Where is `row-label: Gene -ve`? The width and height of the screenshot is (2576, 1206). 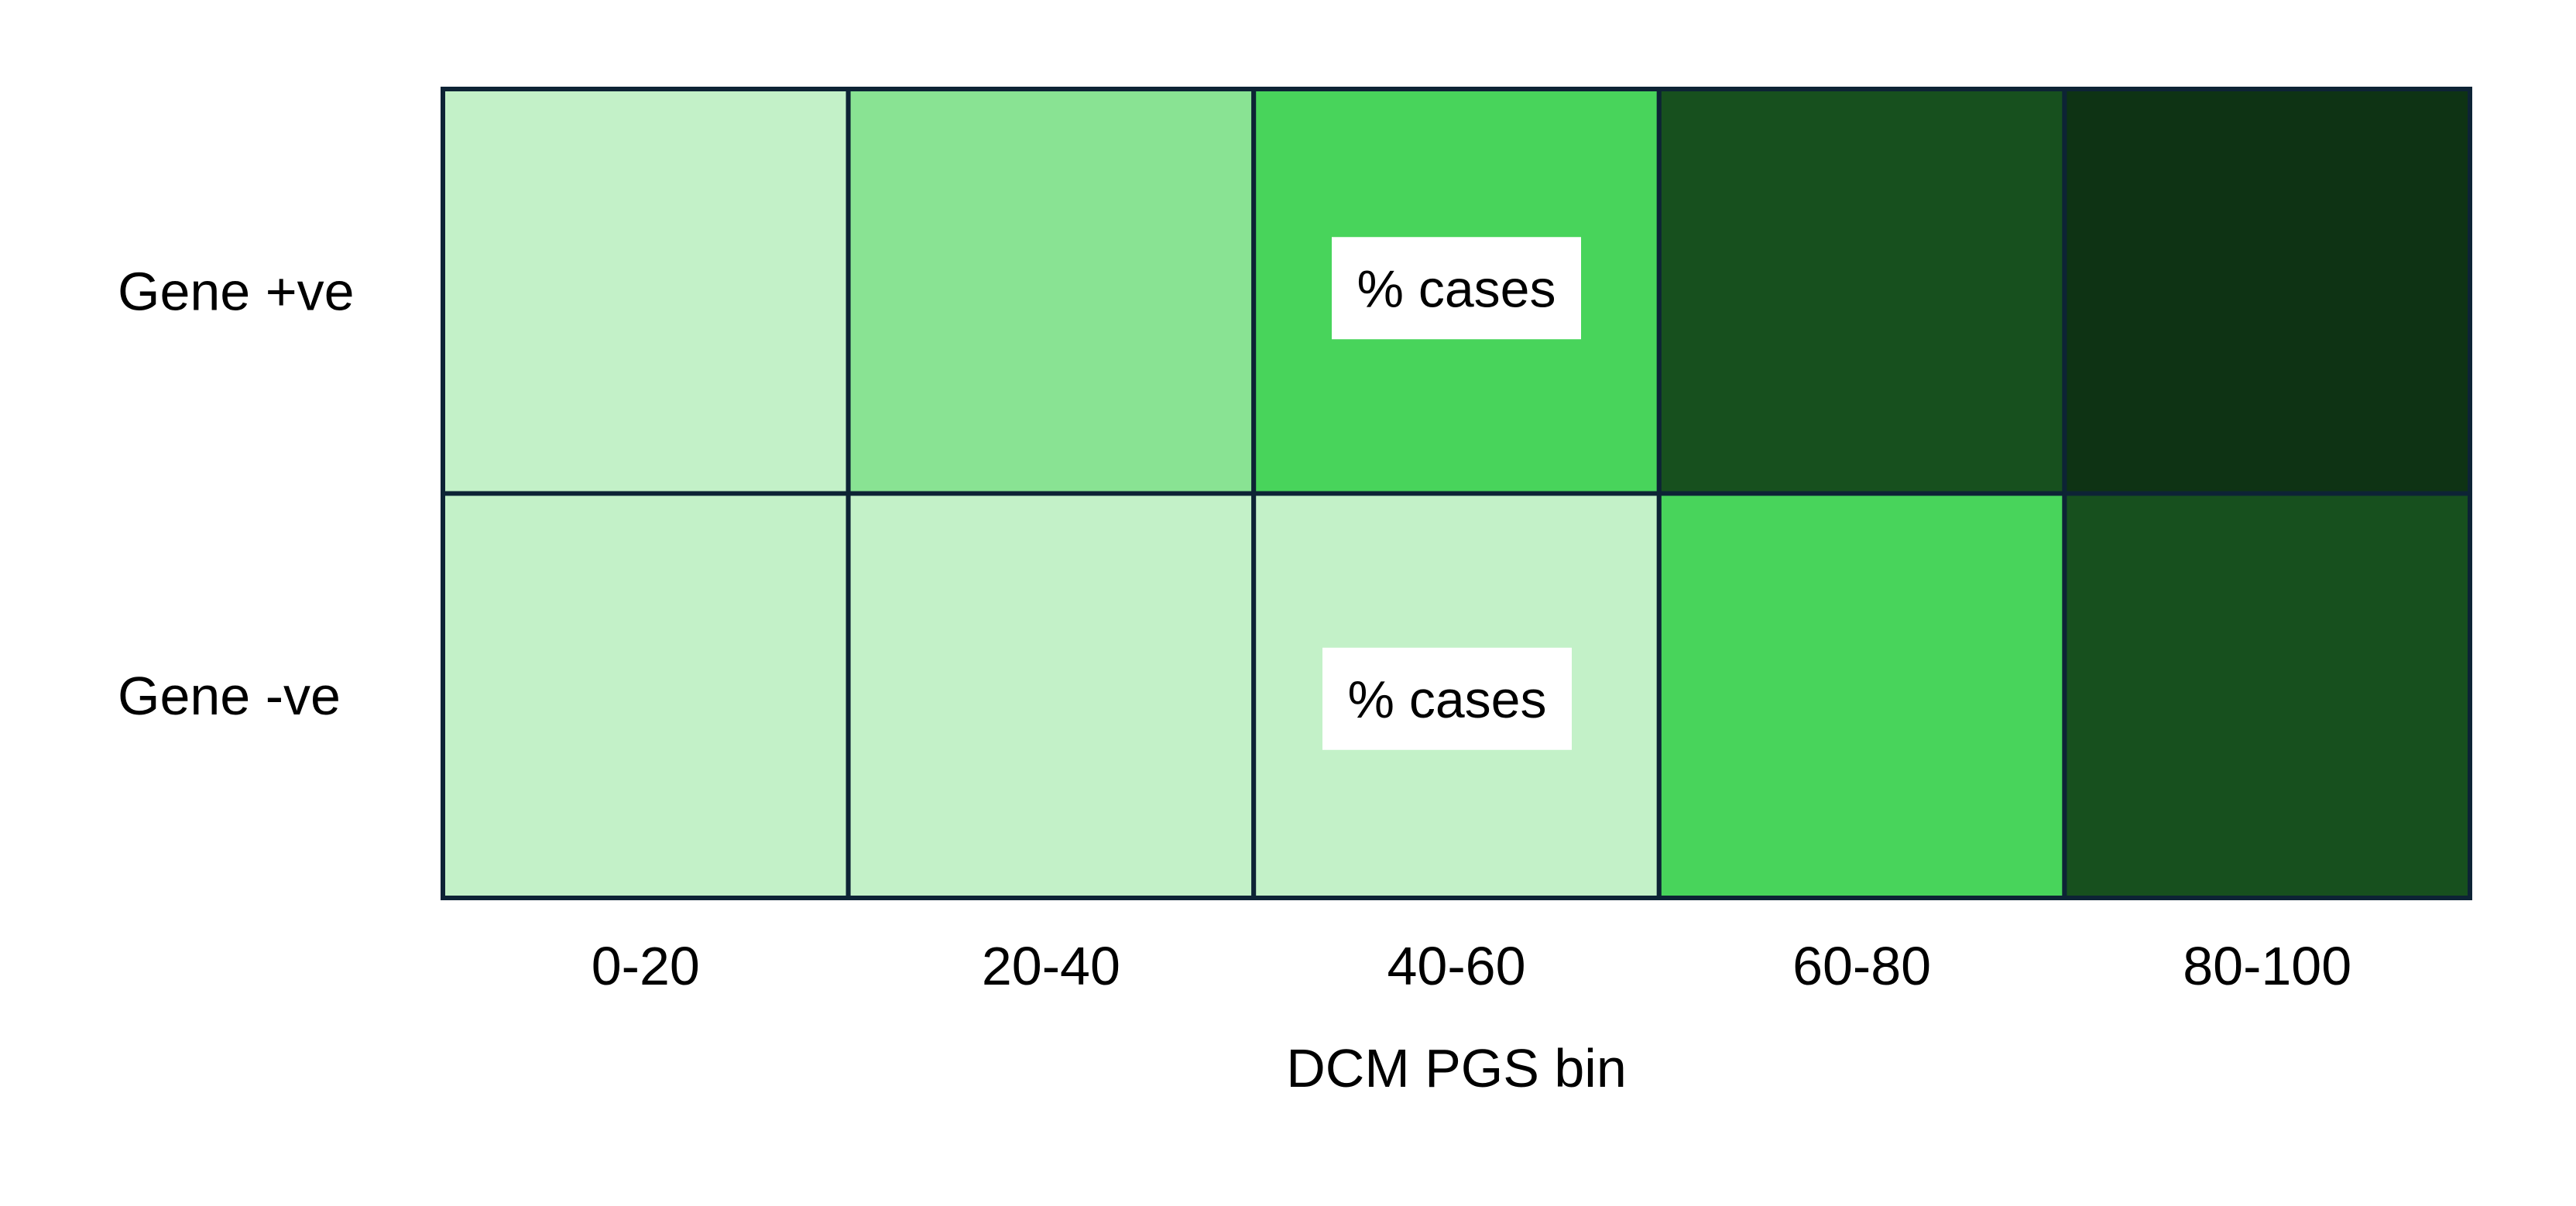 row-label: Gene -ve is located at coordinates (229, 696).